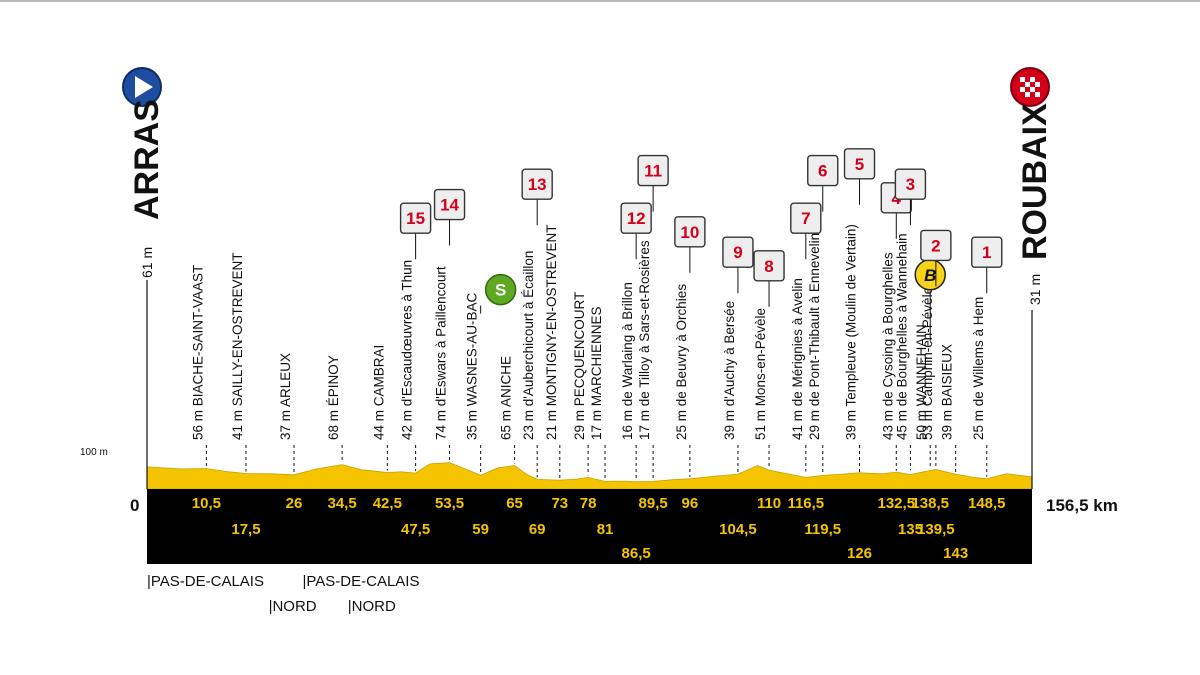  I want to click on km-label: 42,5, so click(387, 503).